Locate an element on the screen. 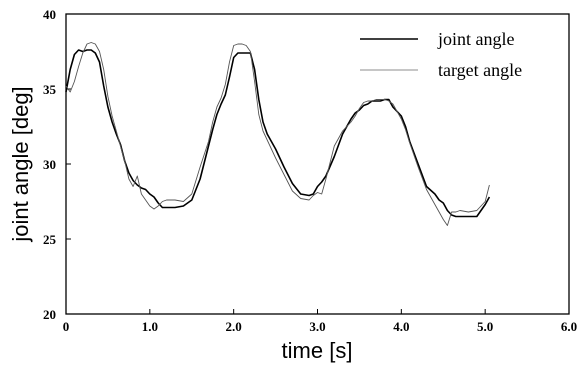 This screenshot has height=365, width=579. x-tick-label: 4.0 is located at coordinates (401, 326).